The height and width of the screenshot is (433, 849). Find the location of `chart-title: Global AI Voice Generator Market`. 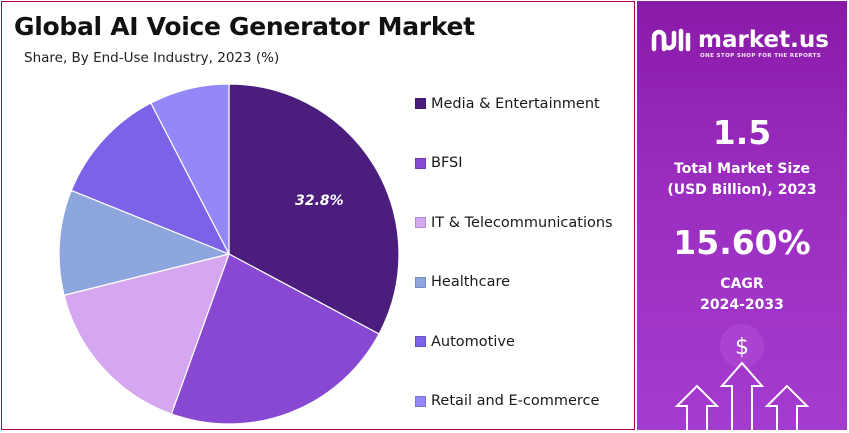

chart-title: Global AI Voice Generator Market is located at coordinates (244, 26).